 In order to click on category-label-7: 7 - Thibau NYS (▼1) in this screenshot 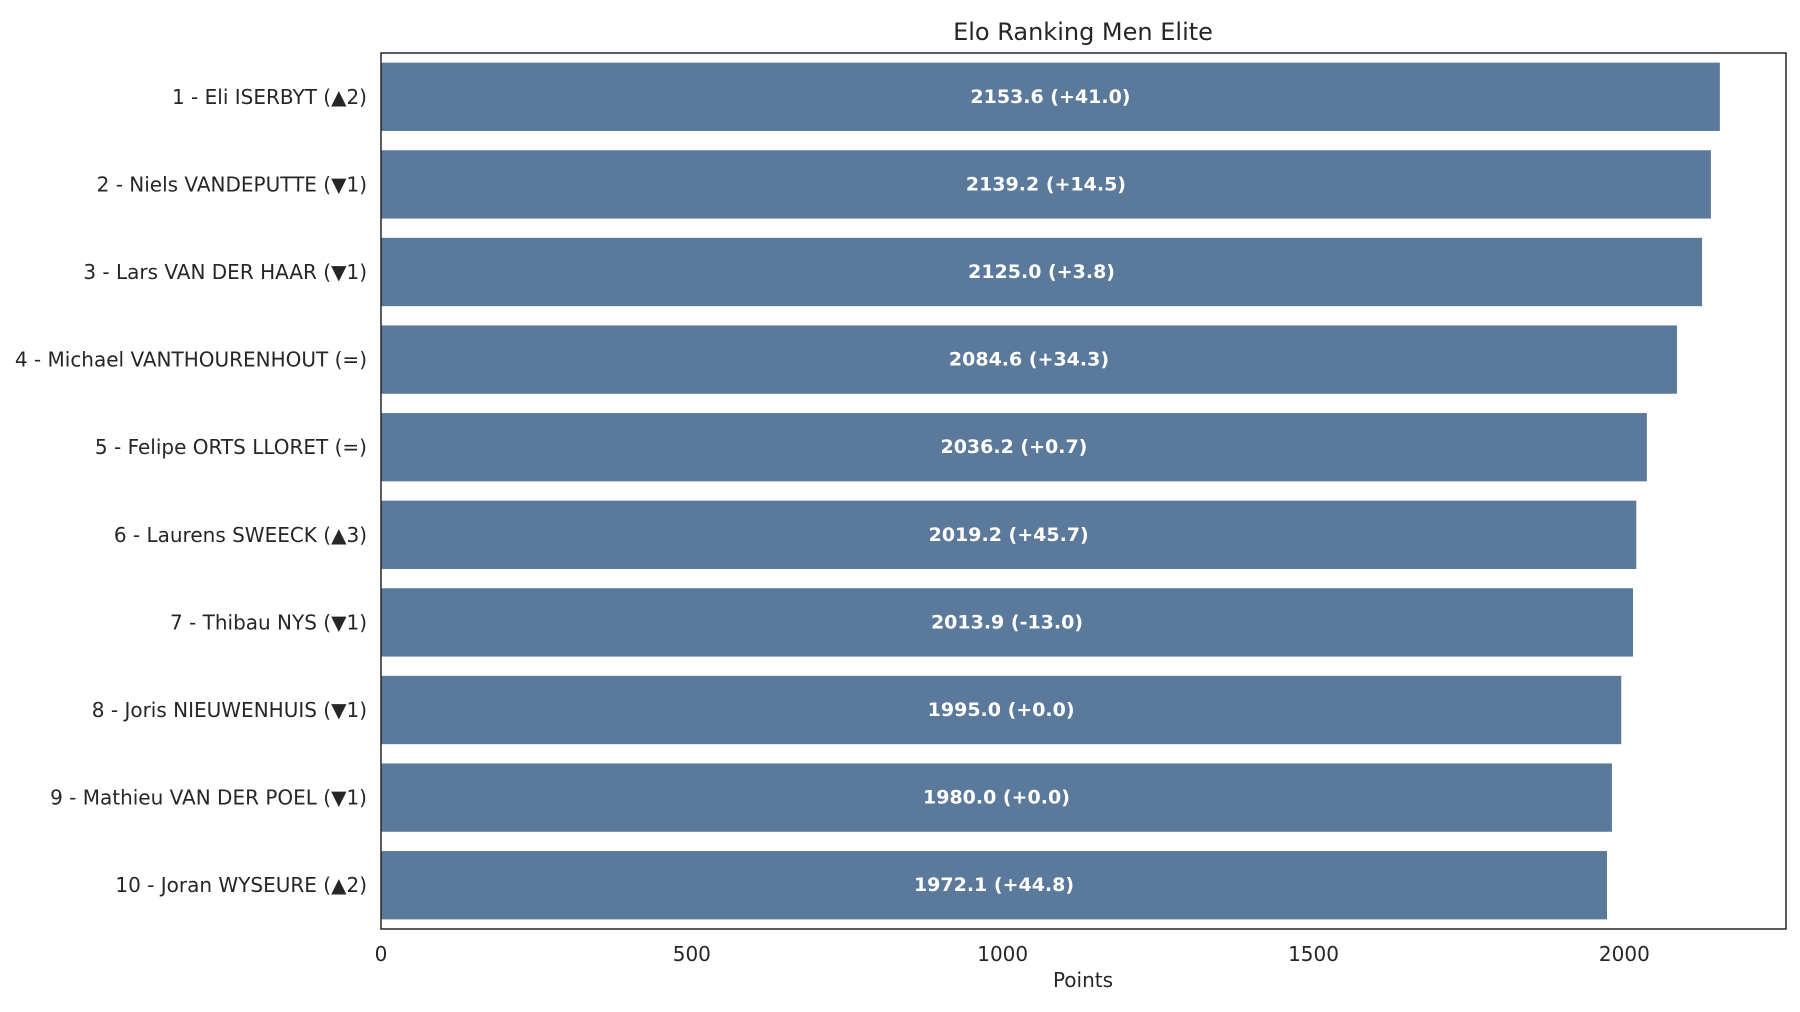, I will do `click(268, 622)`.